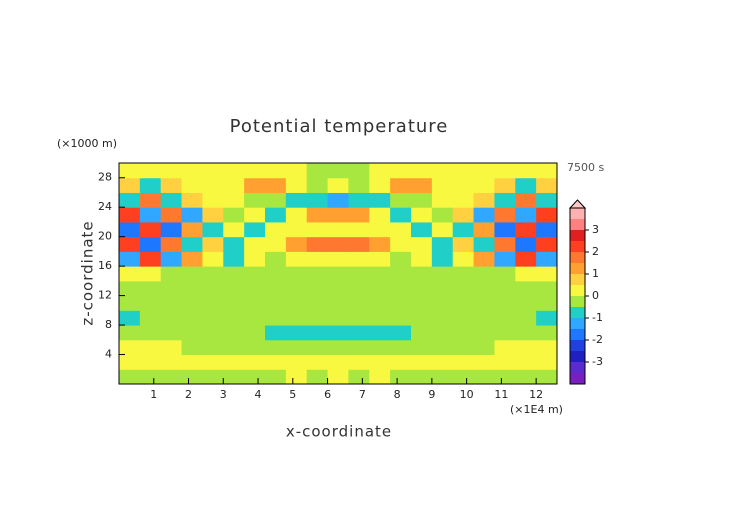 This screenshot has height=532, width=752. I want to click on x-tick-label: 5, so click(292, 394).